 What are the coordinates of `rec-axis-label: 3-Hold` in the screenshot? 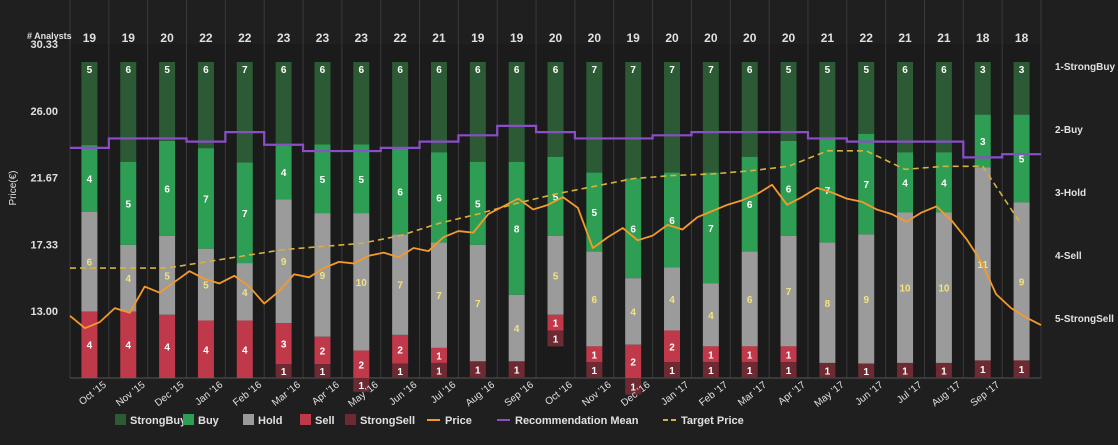 It's located at (1070, 193).